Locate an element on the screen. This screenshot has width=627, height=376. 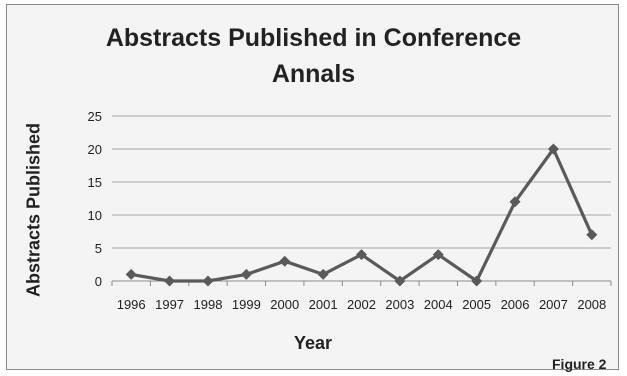
x-tick-label: 2002 is located at coordinates (361, 304).